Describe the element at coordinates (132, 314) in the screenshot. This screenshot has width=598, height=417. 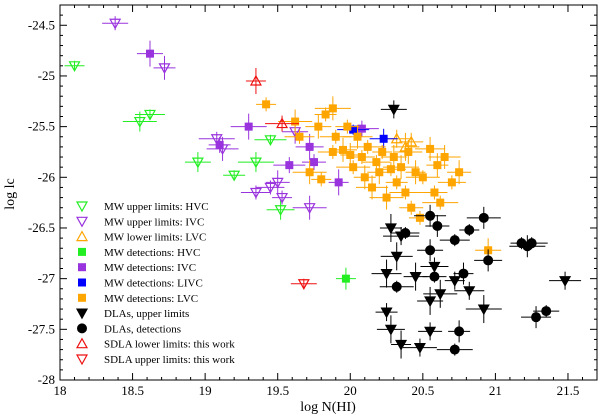
I see `legend-item: DLAs, upper limits` at that location.